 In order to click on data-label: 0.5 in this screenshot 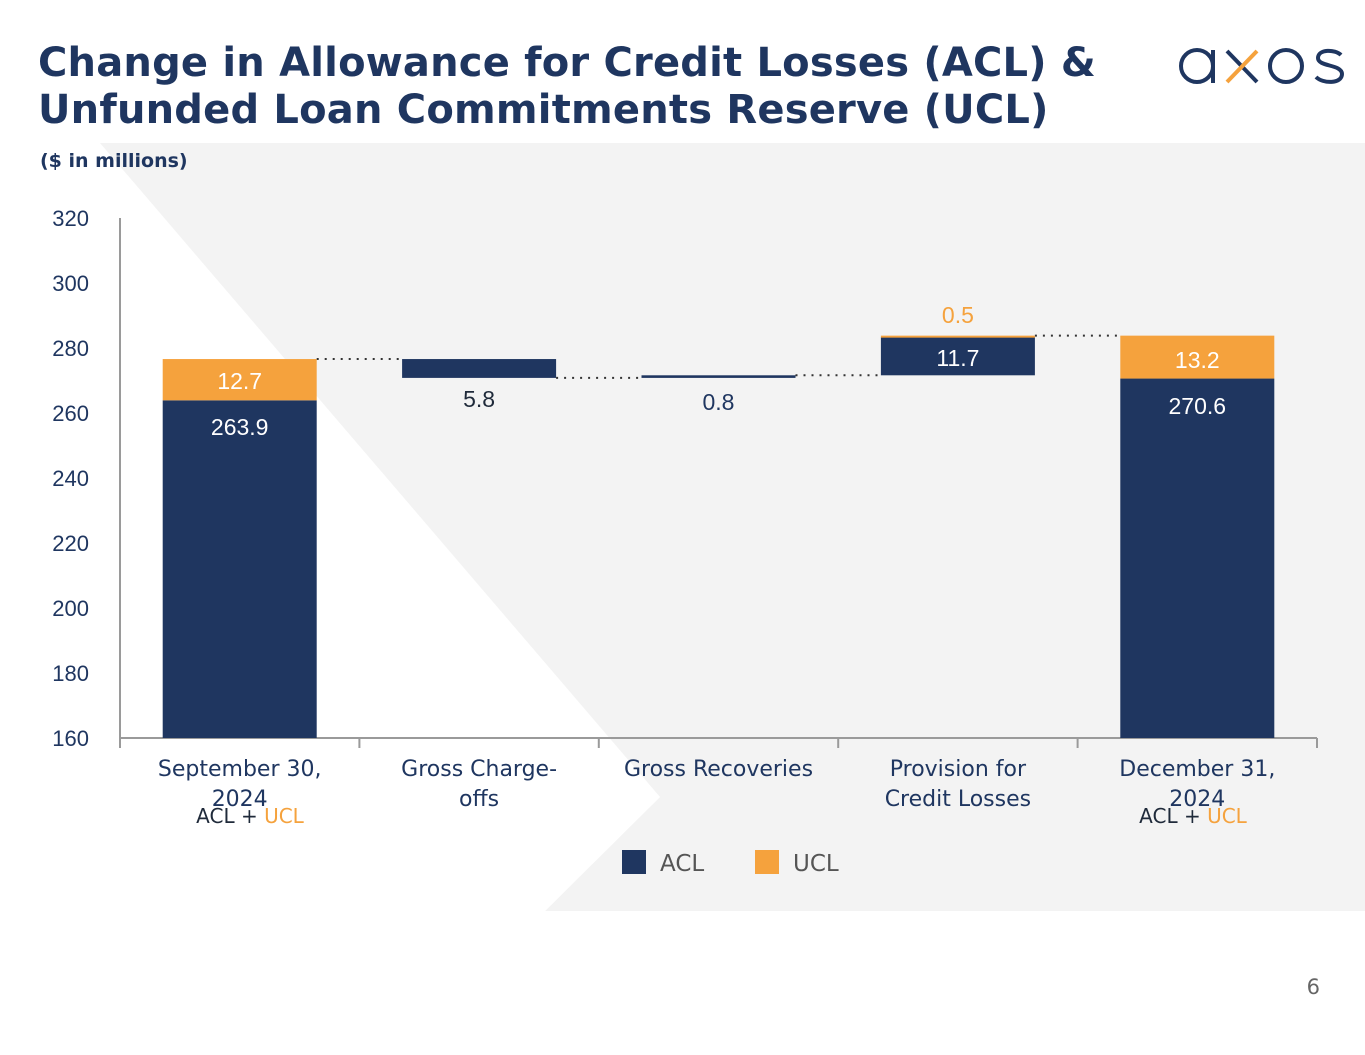, I will do `click(958, 315)`.